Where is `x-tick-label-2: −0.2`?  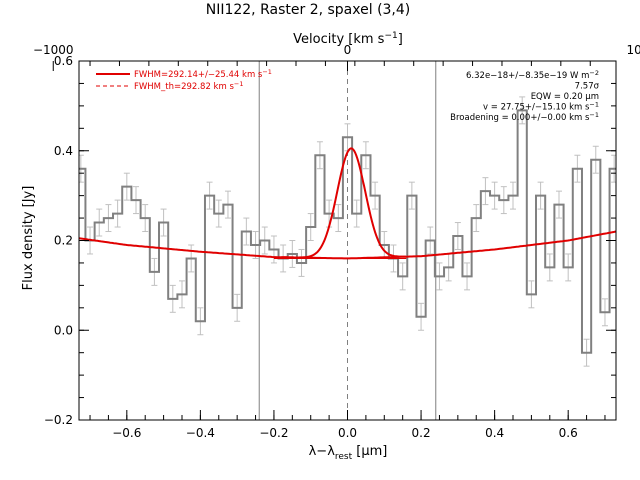
x-tick-label-2: −0.2 is located at coordinates (273, 433).